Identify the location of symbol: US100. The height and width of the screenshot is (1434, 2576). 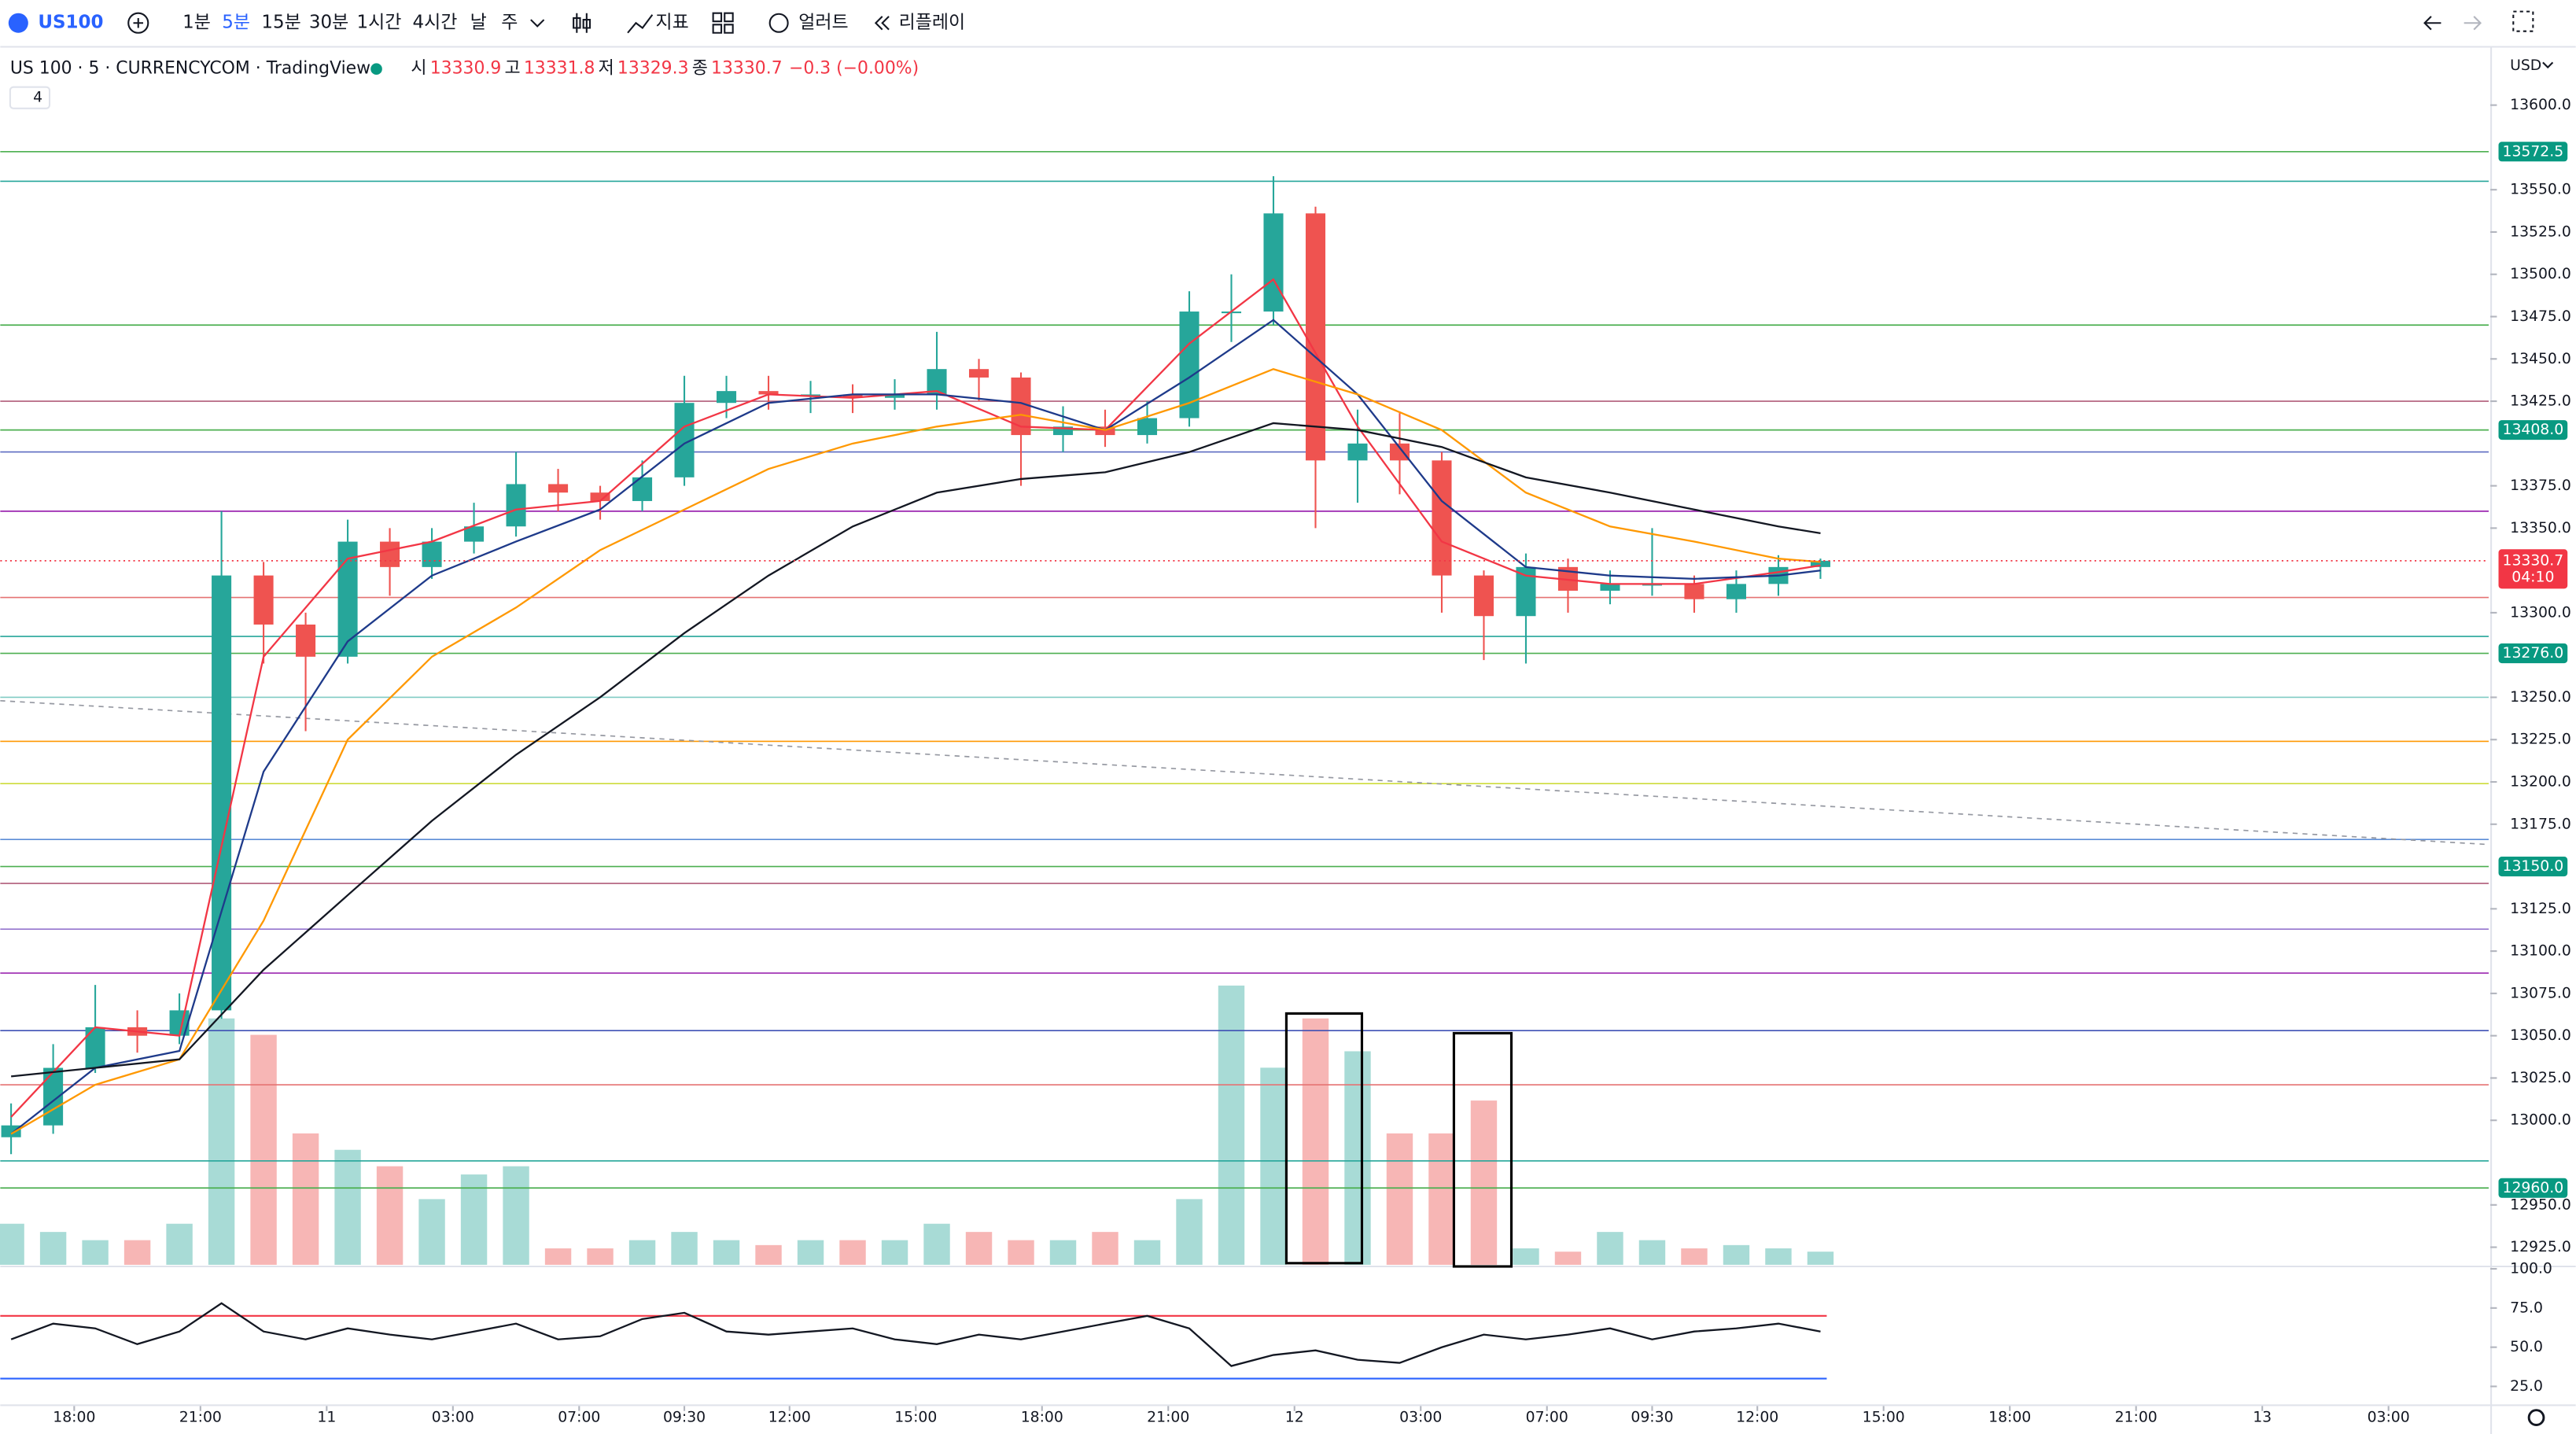
(70, 23).